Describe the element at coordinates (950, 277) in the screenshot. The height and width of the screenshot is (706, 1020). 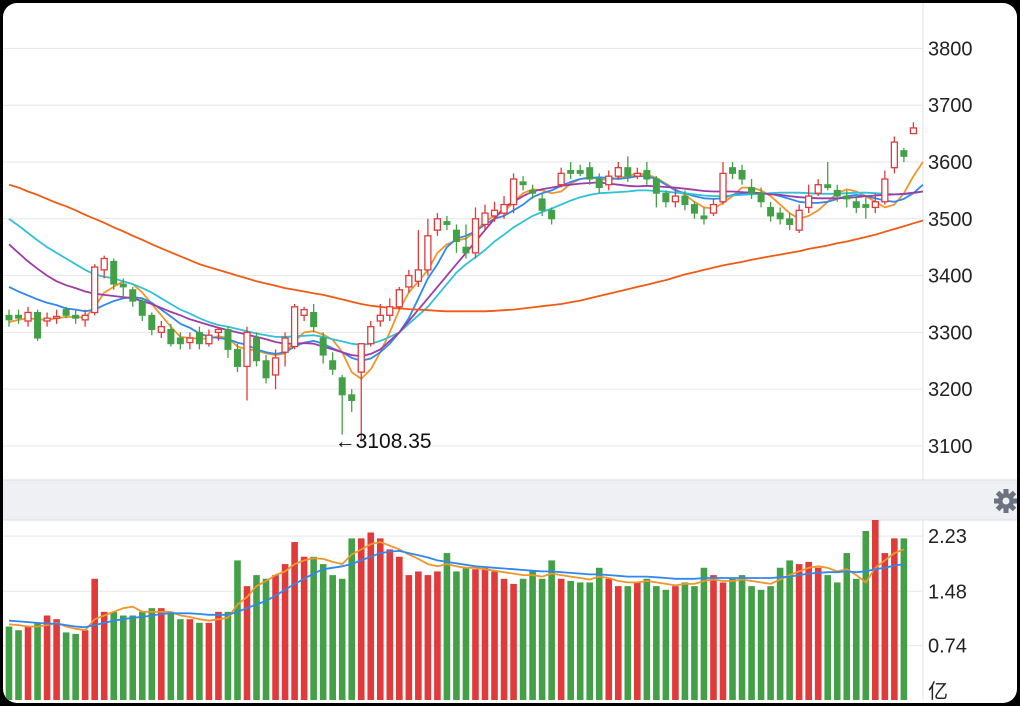
I see `price-tick-label: 3400` at that location.